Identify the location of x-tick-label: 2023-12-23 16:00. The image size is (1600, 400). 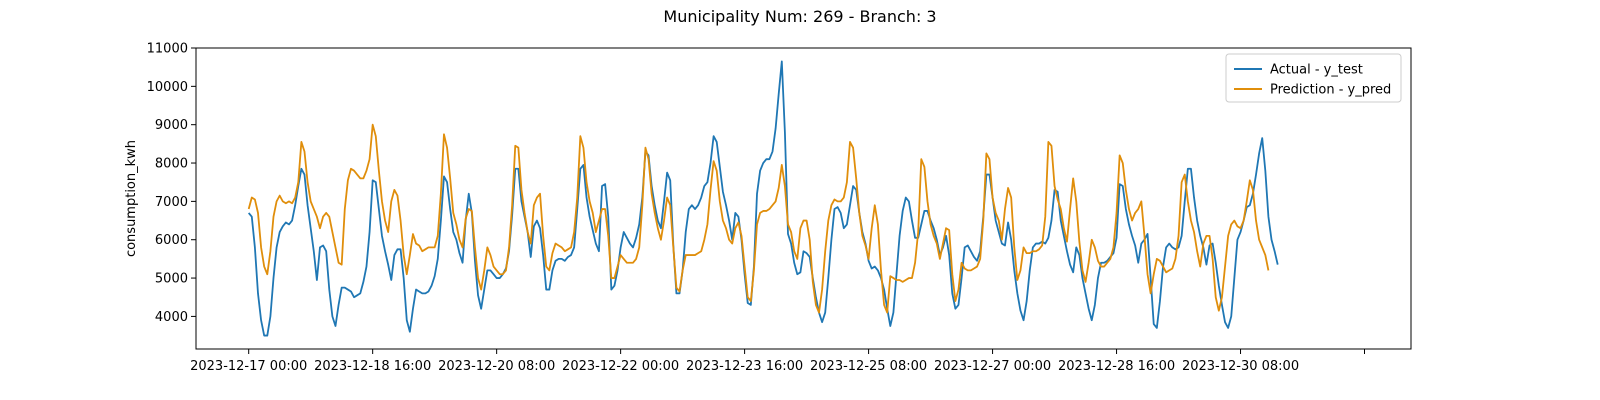
(744, 366).